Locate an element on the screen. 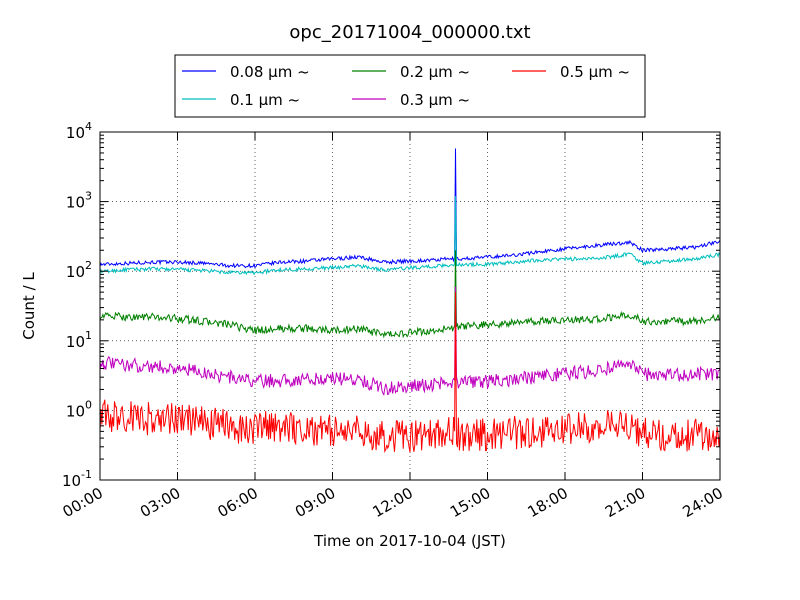  y-tick-label: 10⁰ is located at coordinates (79, 409).